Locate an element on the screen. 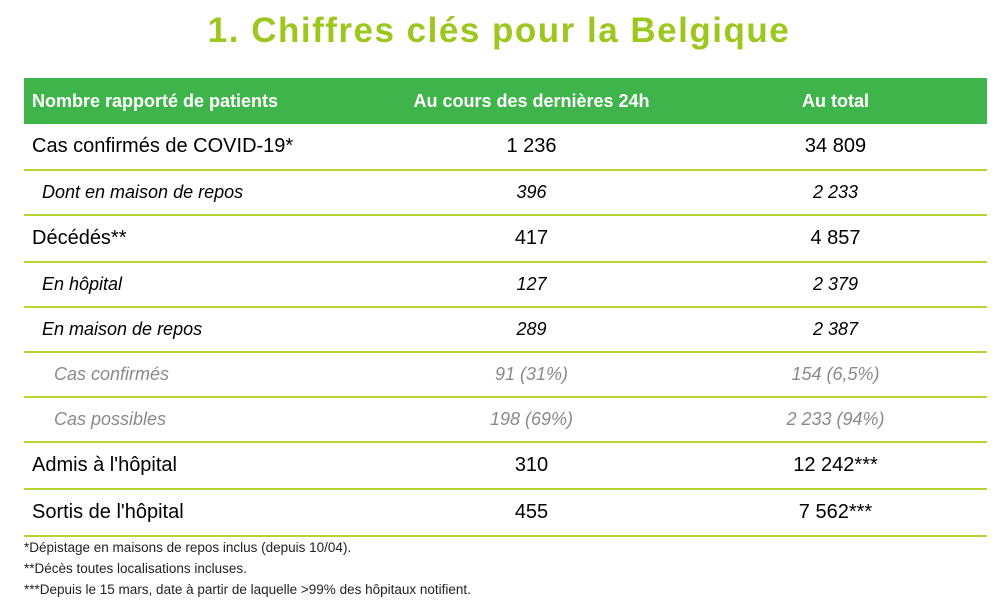 This screenshot has height=602, width=998. row-label: Cas confirmés de COVID-19* is located at coordinates (163, 146).